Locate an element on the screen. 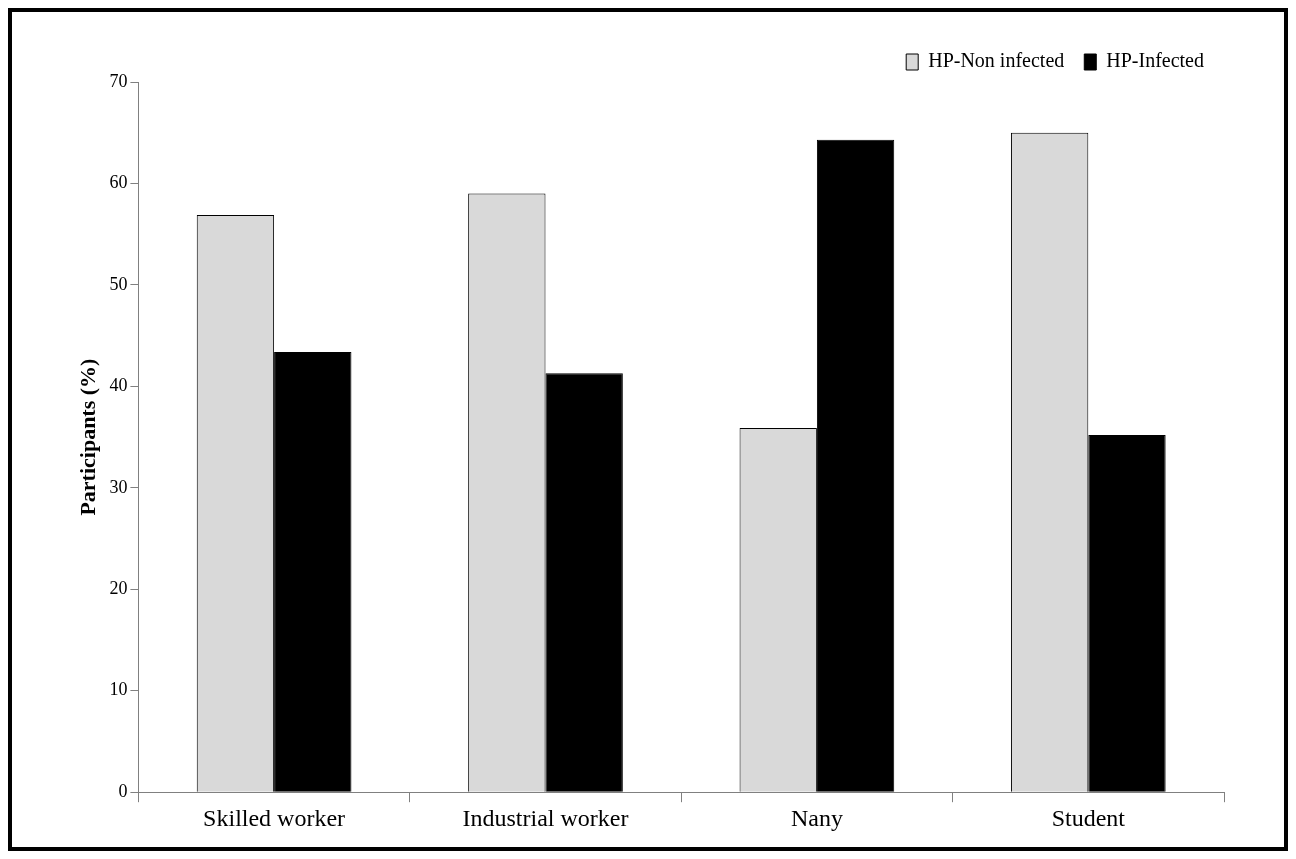  x-tick-label: Student is located at coordinates (1088, 817).